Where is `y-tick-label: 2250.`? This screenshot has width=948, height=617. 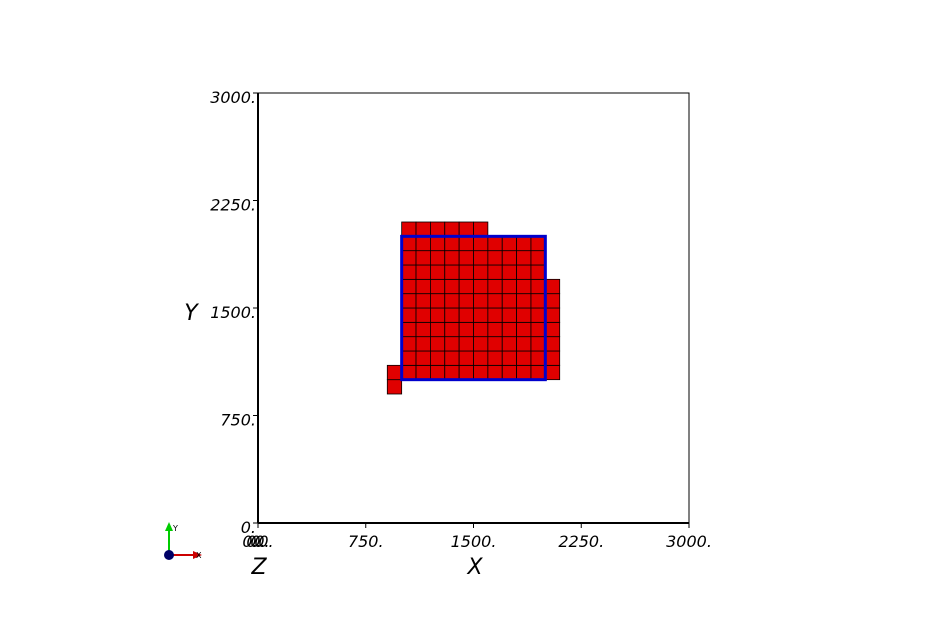 y-tick-label: 2250. is located at coordinates (233, 205).